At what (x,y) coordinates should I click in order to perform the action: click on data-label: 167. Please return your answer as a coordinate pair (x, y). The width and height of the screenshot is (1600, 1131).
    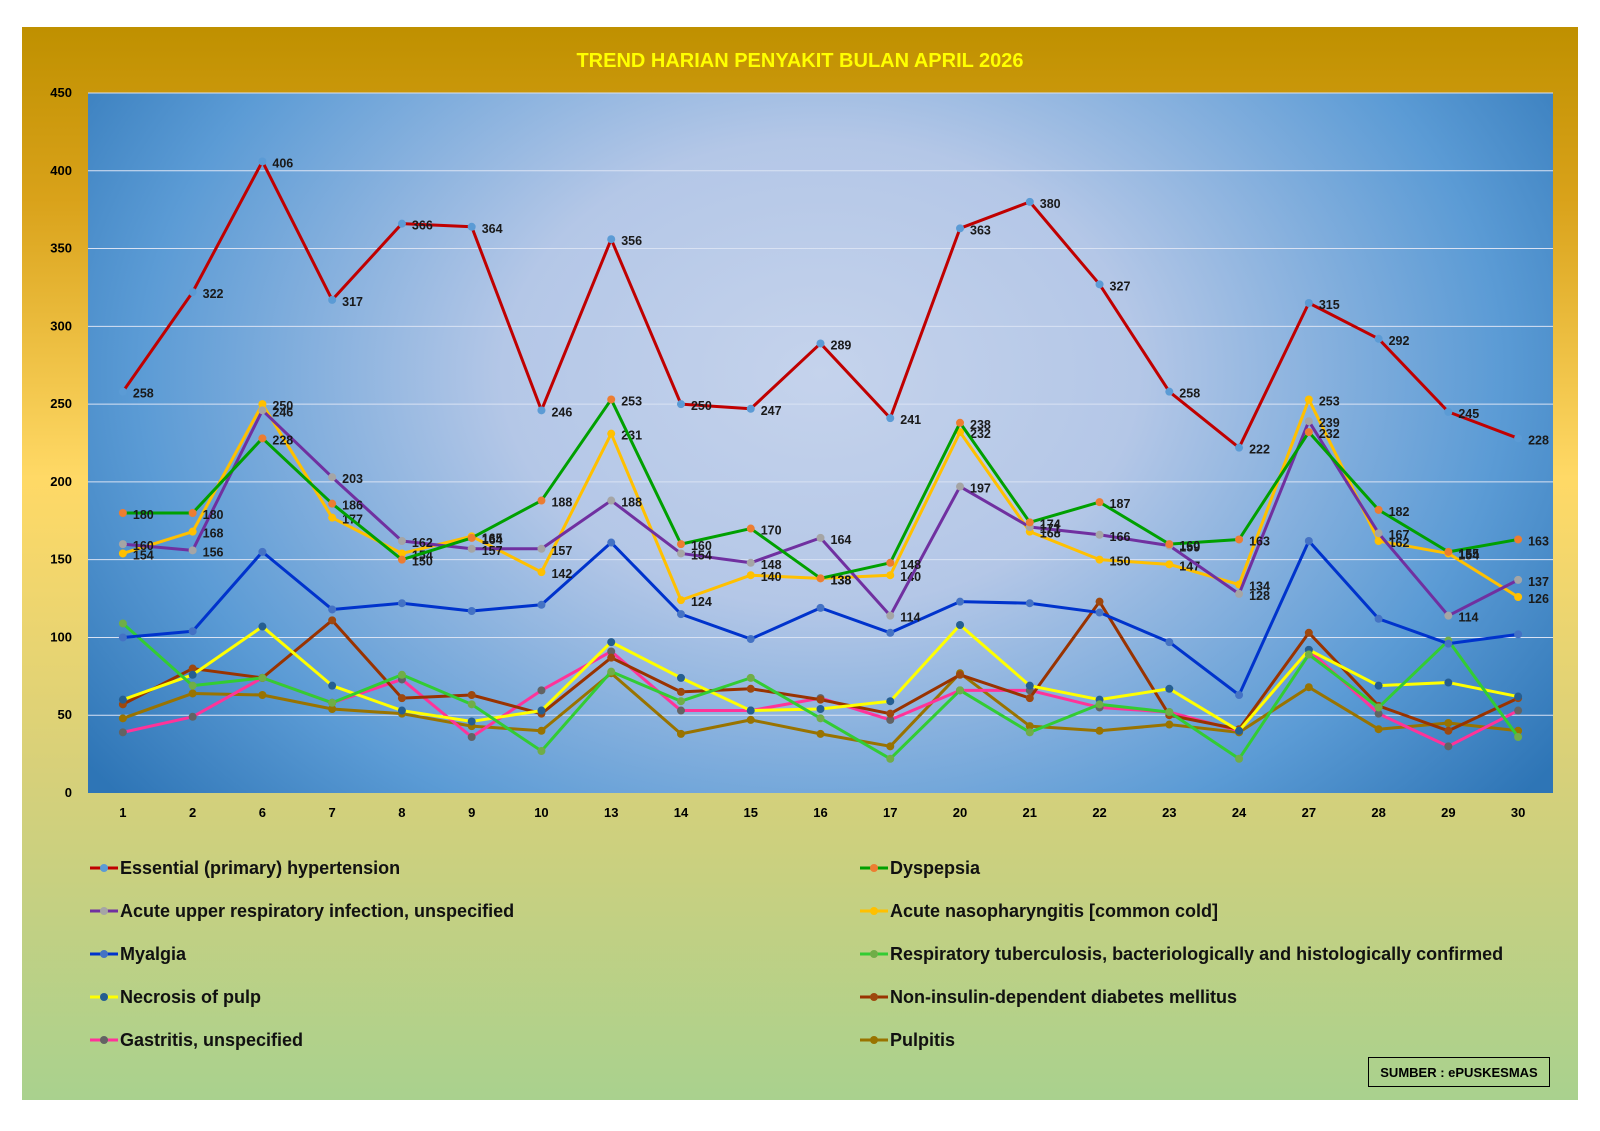
    Looking at the image, I should click on (1399, 535).